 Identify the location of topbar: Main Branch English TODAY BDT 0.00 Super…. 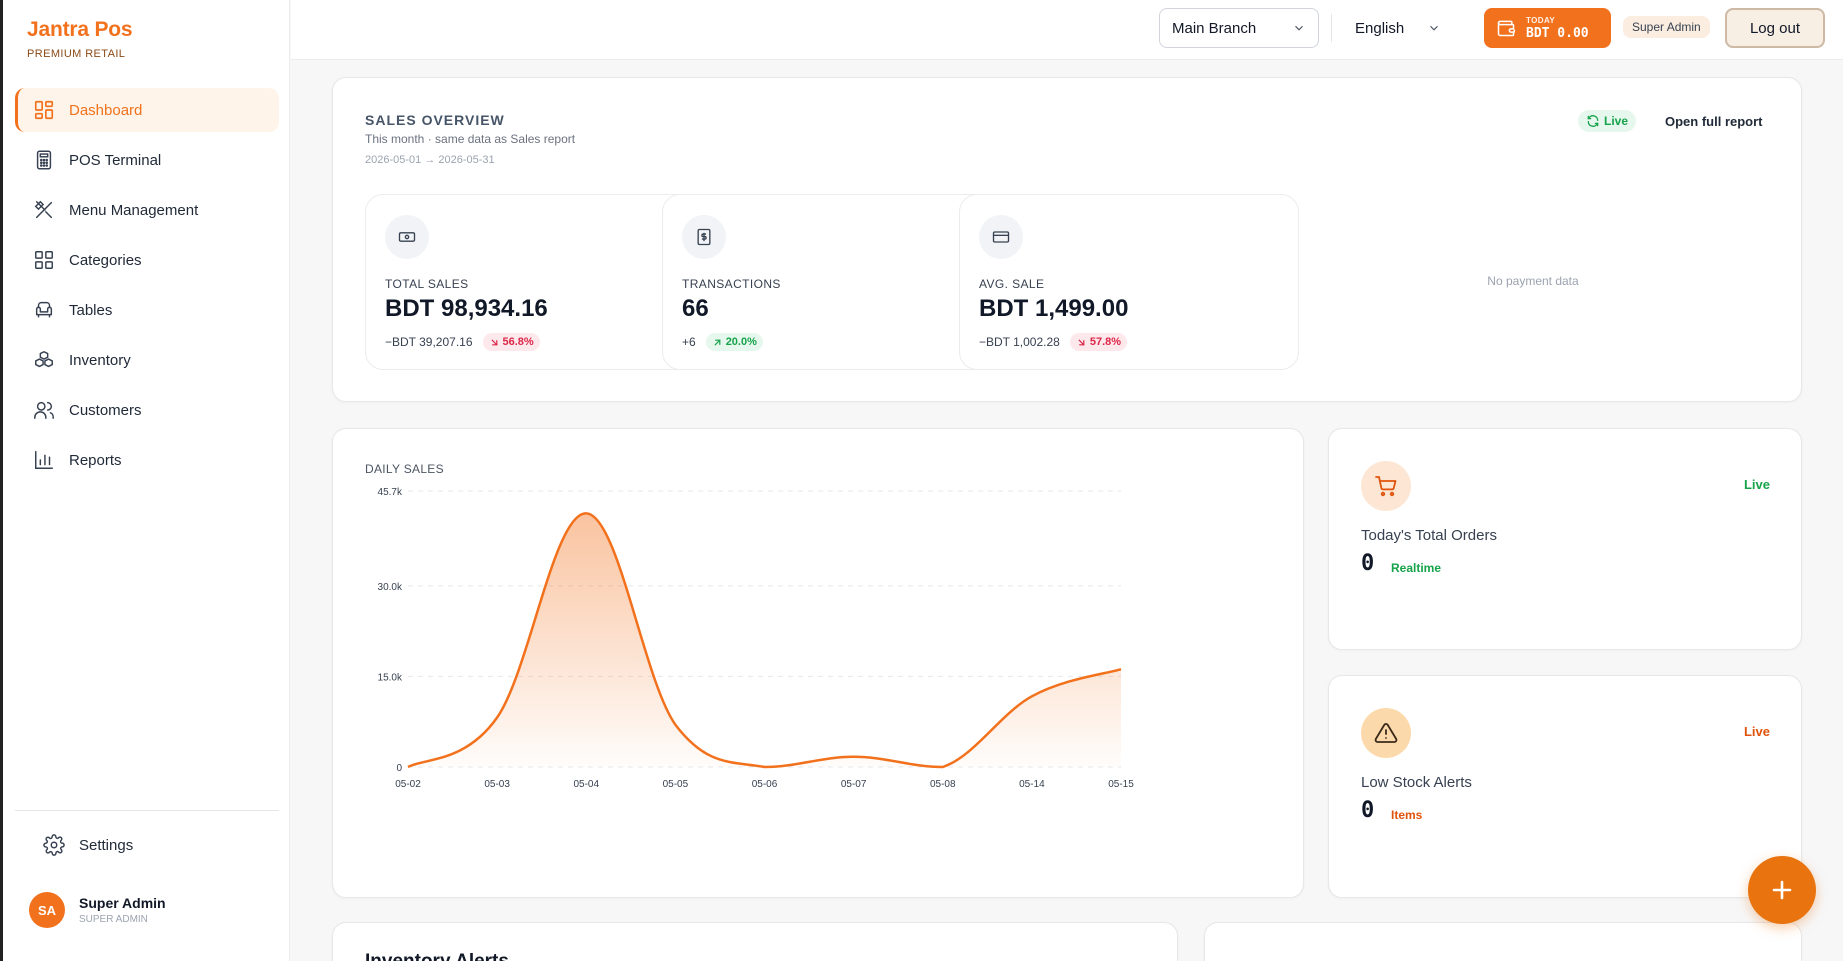
(1067, 30).